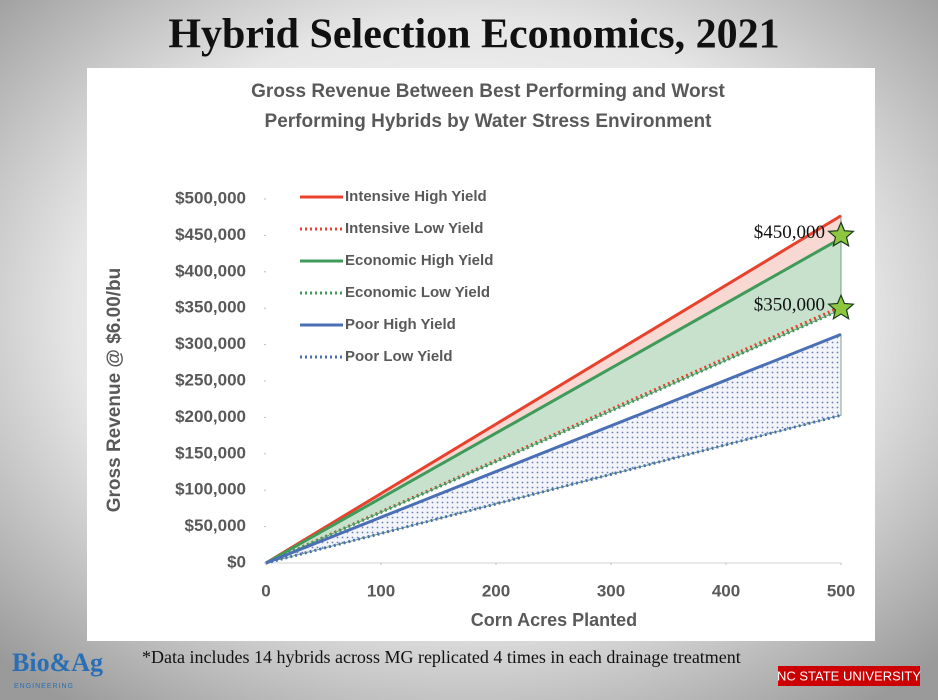  What do you see at coordinates (789, 305) in the screenshot?
I see `annotation-label: $350,000` at bounding box center [789, 305].